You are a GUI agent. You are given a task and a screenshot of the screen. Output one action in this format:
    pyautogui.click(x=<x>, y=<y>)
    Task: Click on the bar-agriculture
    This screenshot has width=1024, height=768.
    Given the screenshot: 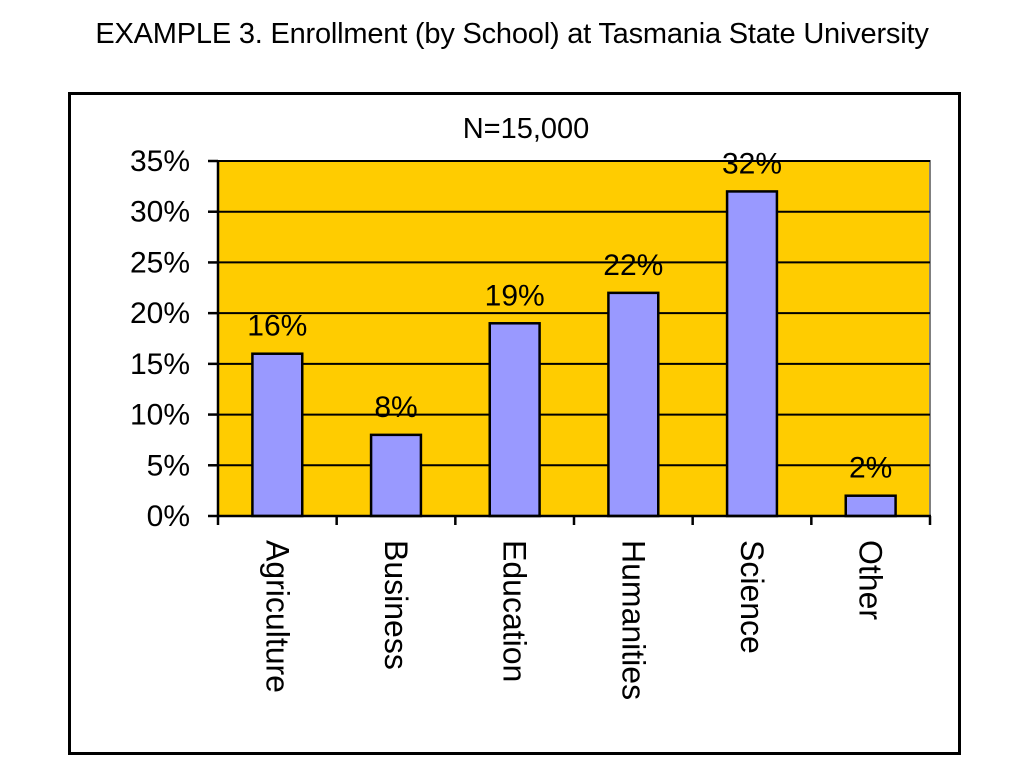 What is the action you would take?
    pyautogui.click(x=277, y=435)
    